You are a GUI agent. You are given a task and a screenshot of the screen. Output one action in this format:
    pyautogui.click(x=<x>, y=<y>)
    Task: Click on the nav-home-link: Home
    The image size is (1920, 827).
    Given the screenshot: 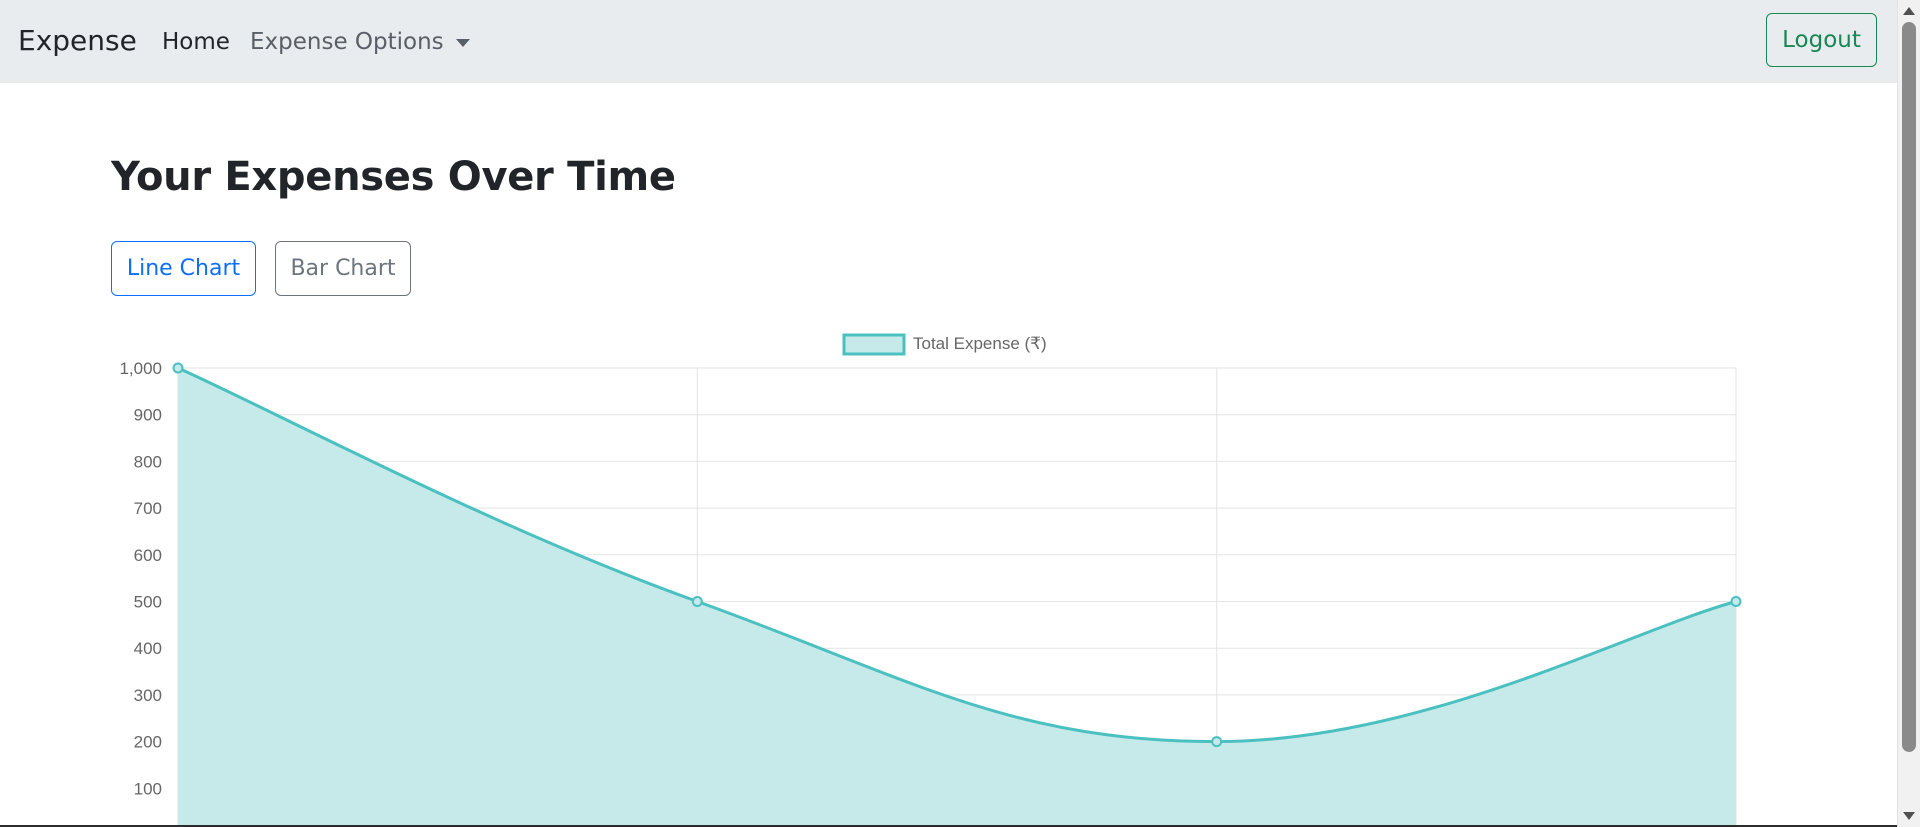 What is the action you would take?
    pyautogui.click(x=196, y=42)
    